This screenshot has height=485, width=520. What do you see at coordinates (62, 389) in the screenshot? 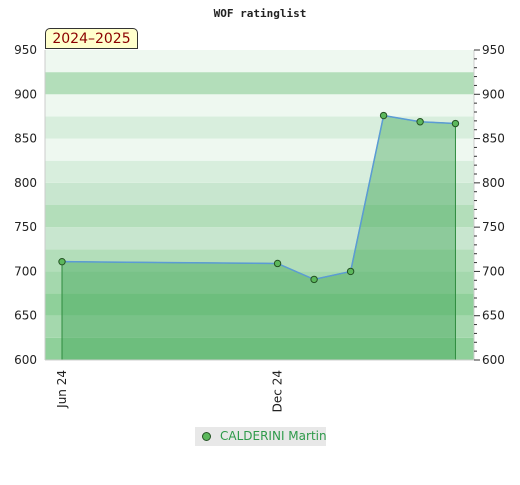
I see `x-tick-label: Jun 24` at bounding box center [62, 389].